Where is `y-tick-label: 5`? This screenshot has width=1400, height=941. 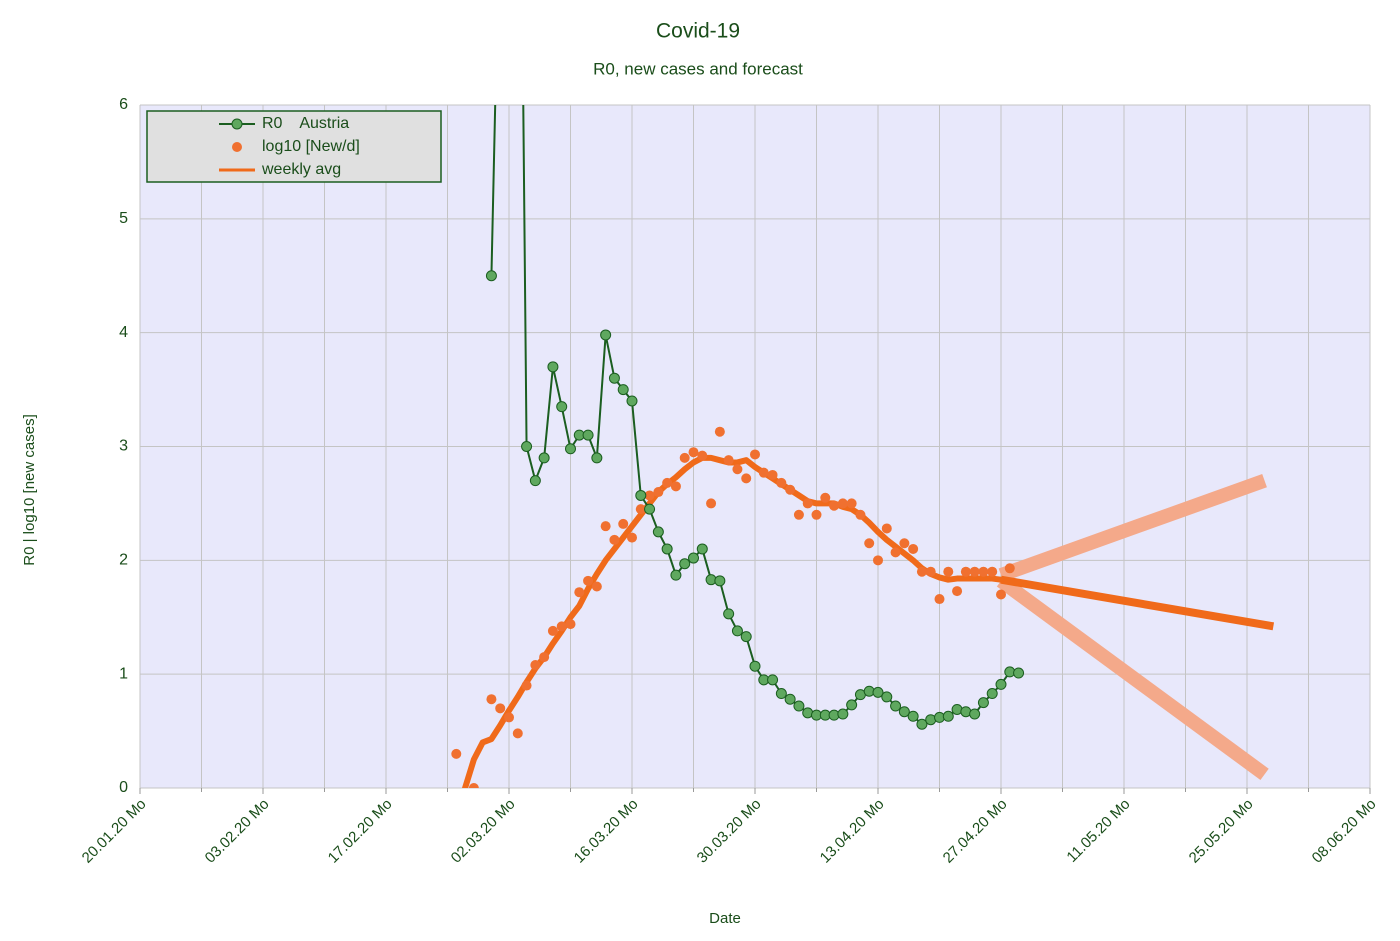
y-tick-label: 5 is located at coordinates (123, 218).